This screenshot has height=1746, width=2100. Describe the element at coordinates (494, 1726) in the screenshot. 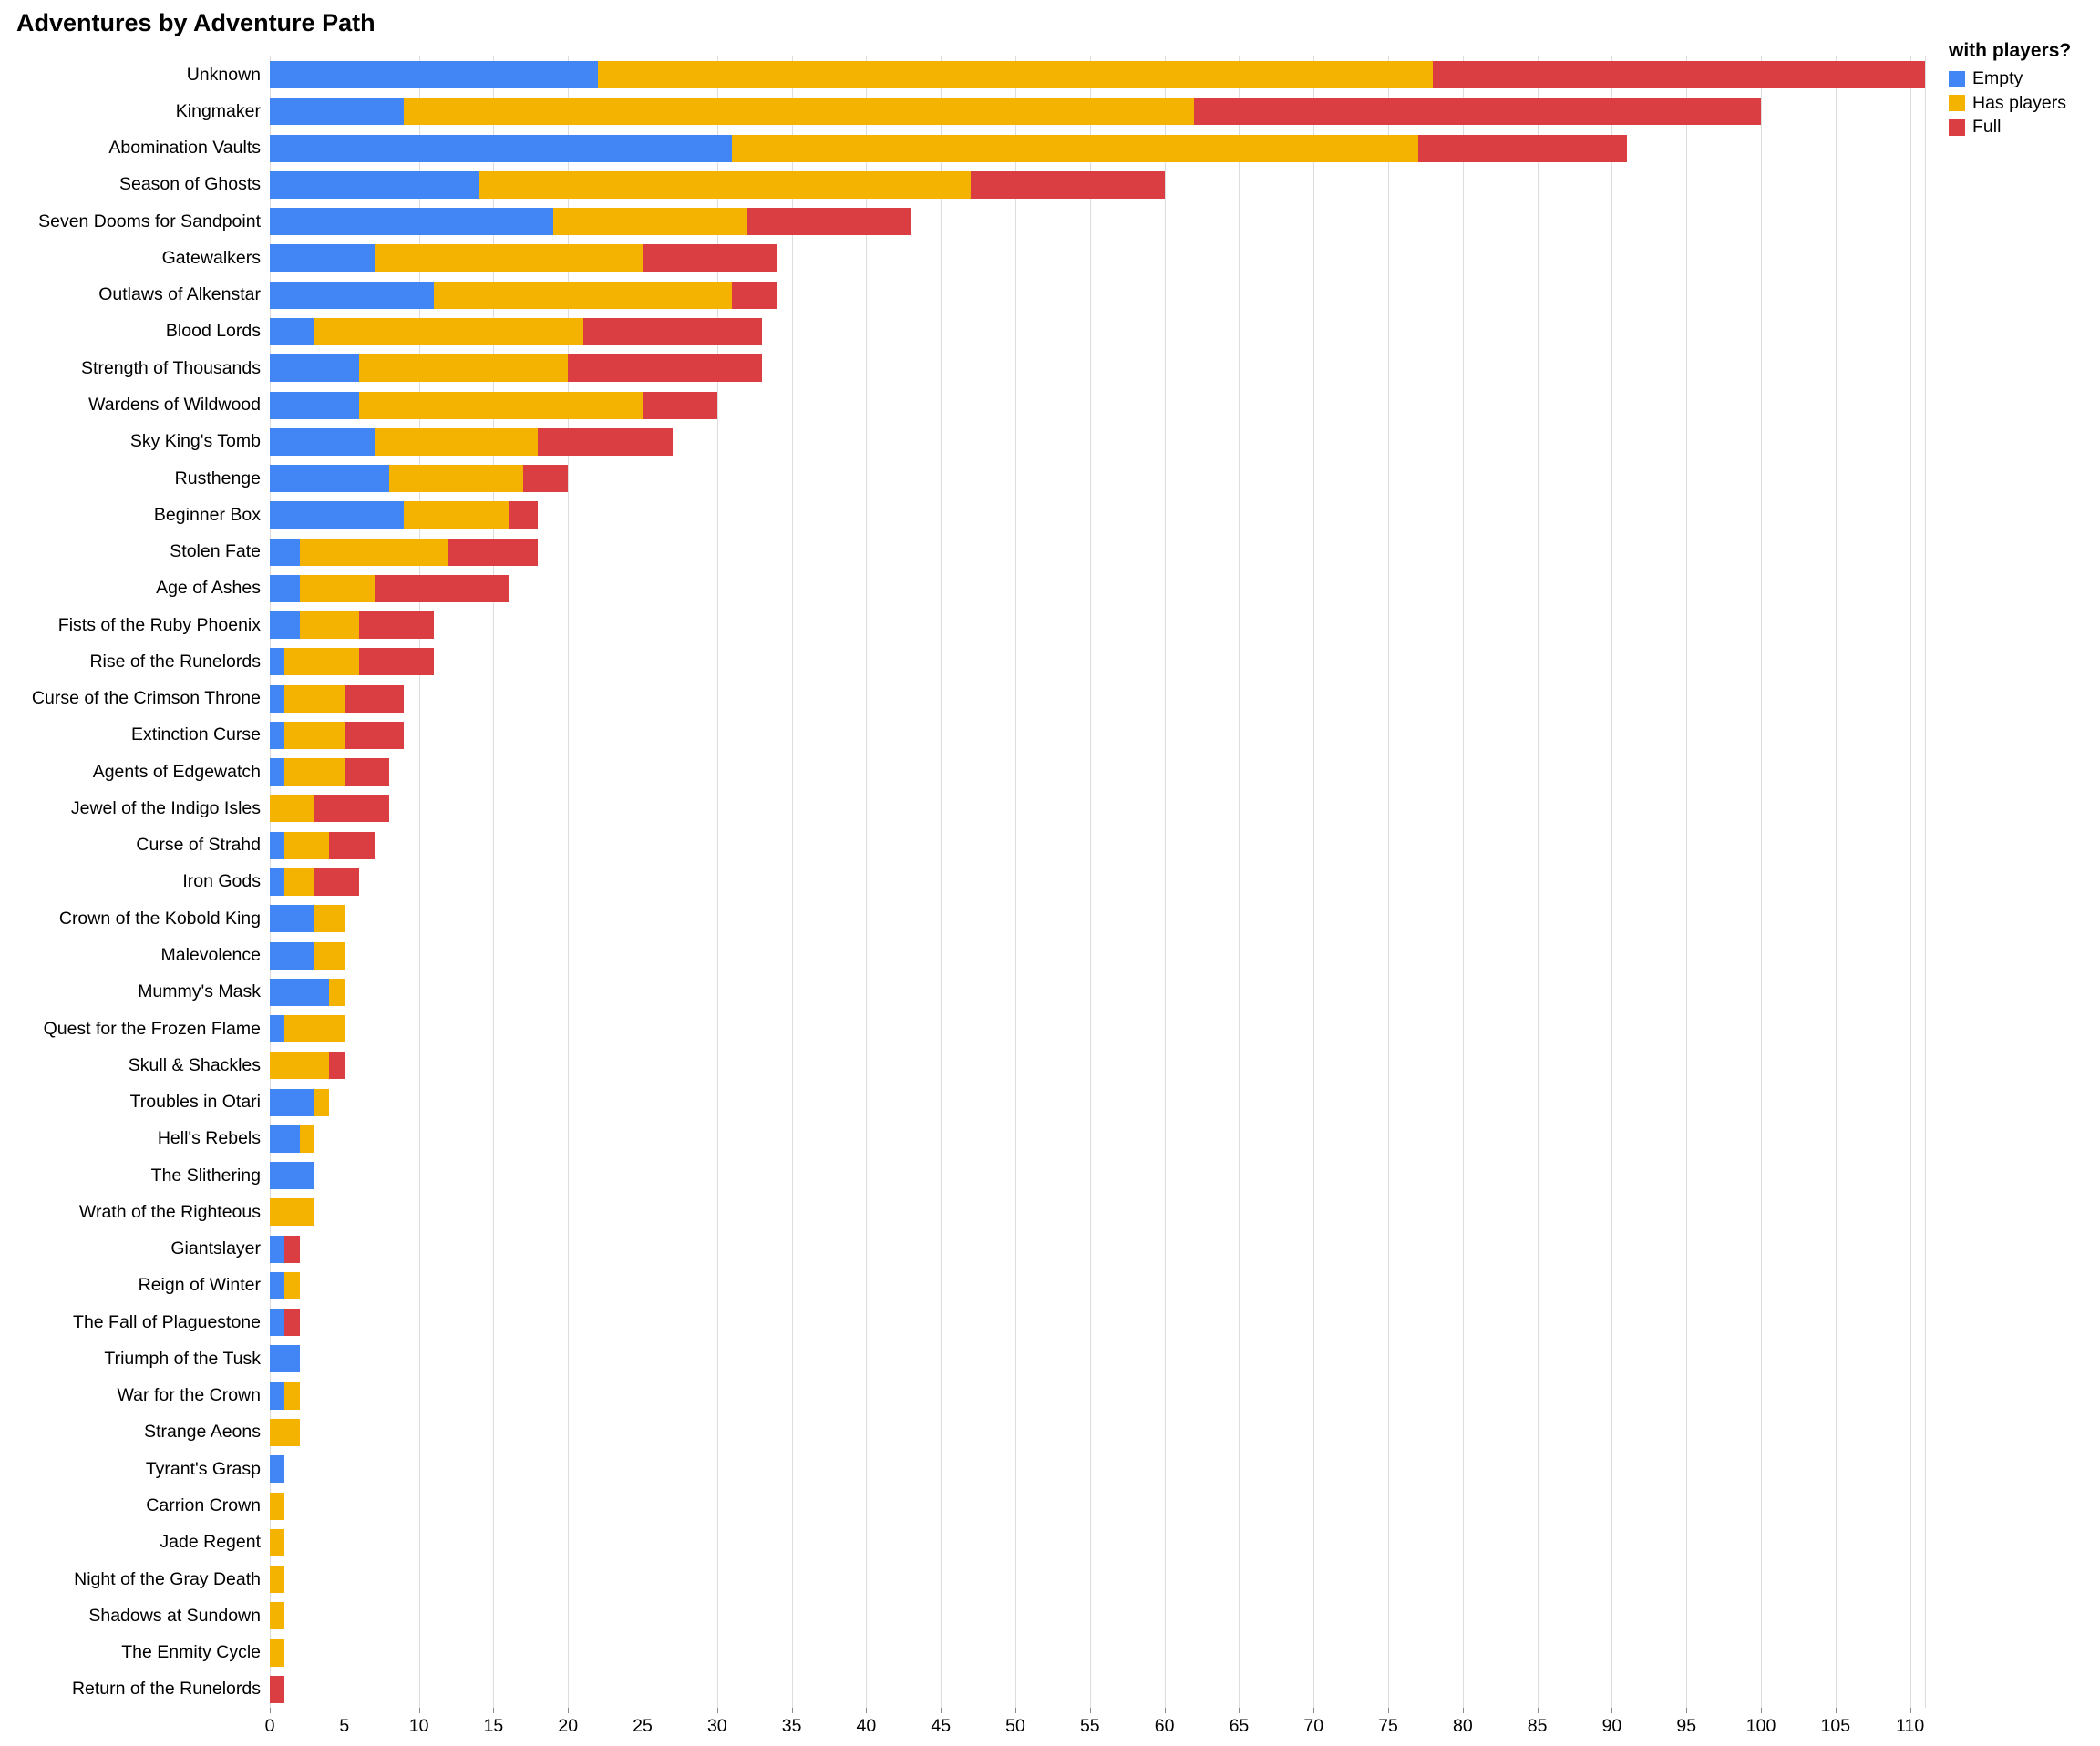

I see `x-axis-tick-label: 15` at that location.